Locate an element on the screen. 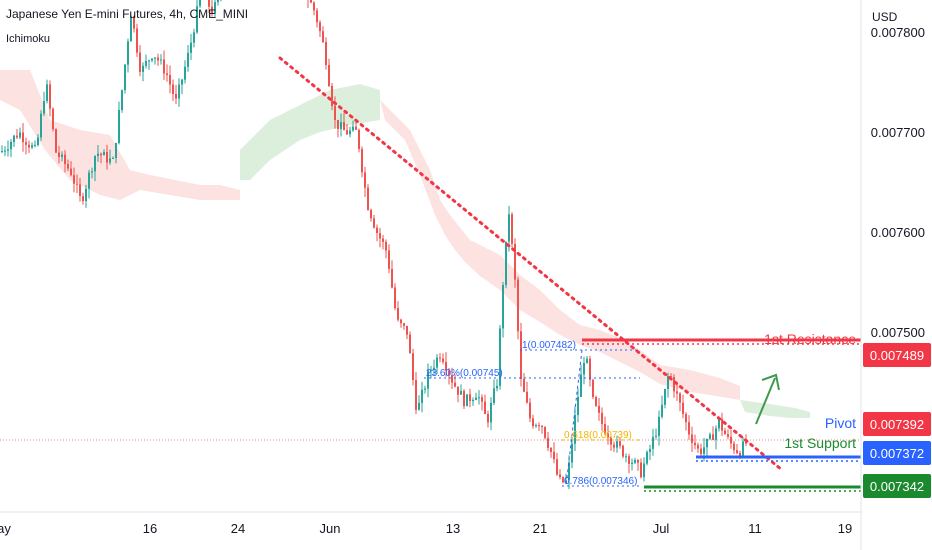 This screenshot has width=932, height=550. support-label: 1st Support is located at coordinates (820, 443).